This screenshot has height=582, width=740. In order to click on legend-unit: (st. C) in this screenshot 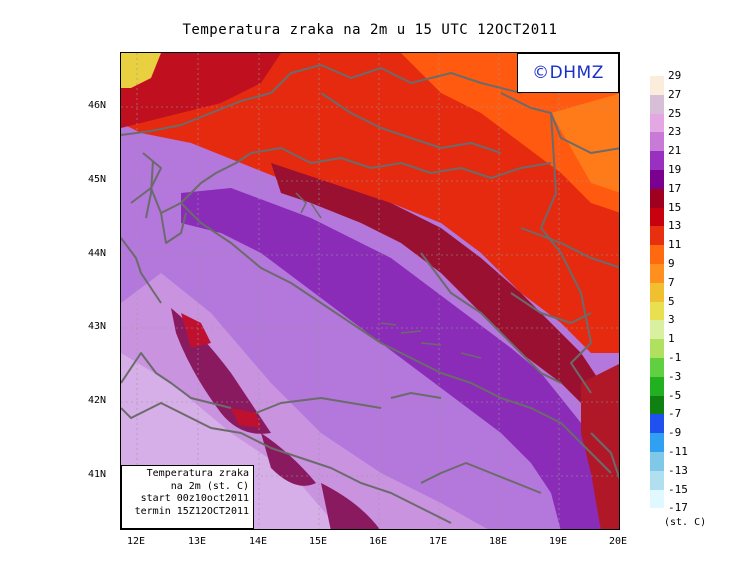, I will do `click(685, 522)`.